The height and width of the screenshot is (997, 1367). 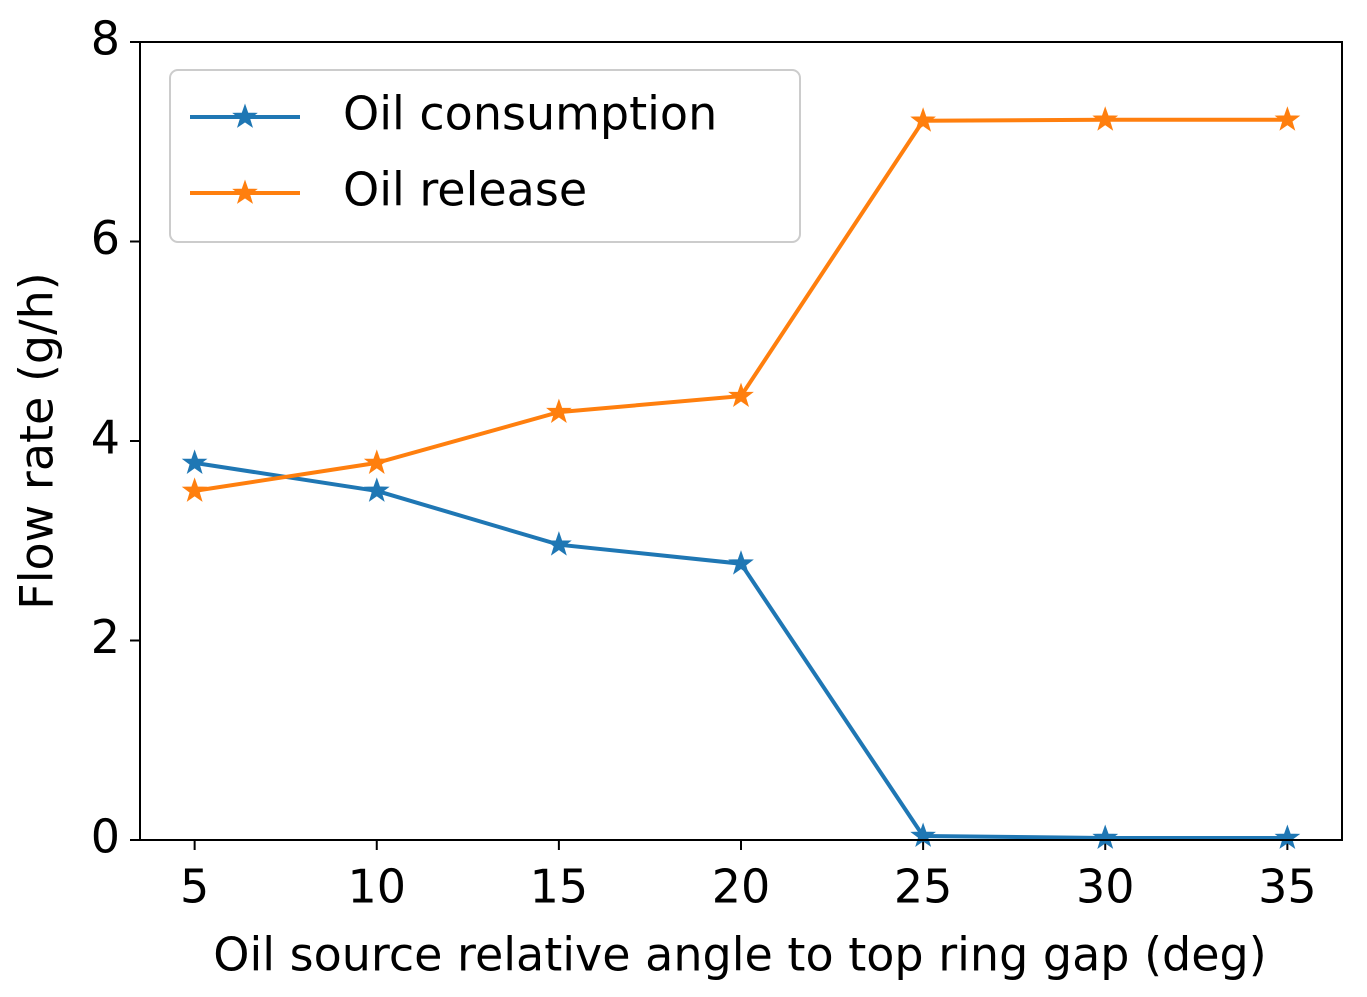 I want to click on y-axis-label: Flow rate (g/h), so click(x=37, y=440).